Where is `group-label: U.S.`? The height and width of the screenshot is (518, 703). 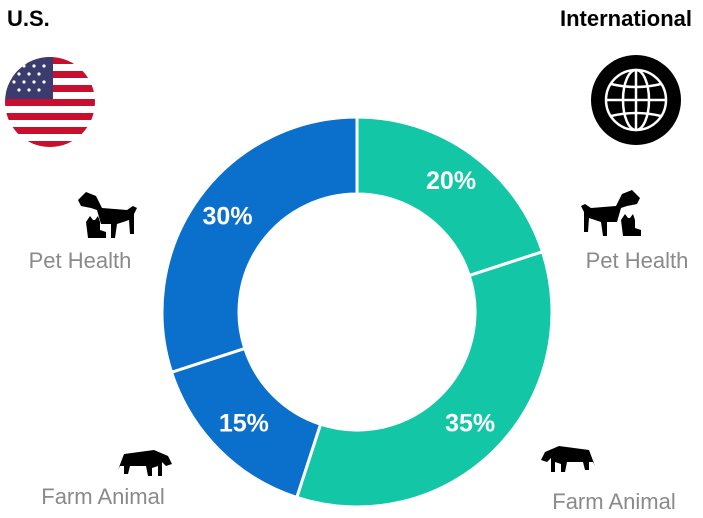
group-label: U.S. is located at coordinates (28, 18).